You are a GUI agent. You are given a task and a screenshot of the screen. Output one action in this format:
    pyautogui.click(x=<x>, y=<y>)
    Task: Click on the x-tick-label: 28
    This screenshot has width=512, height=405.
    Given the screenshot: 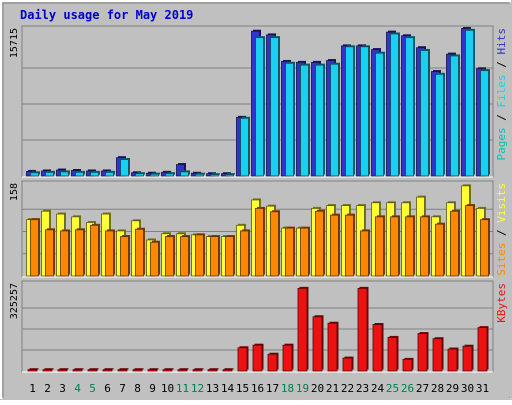 What is the action you would take?
    pyautogui.click(x=437, y=388)
    